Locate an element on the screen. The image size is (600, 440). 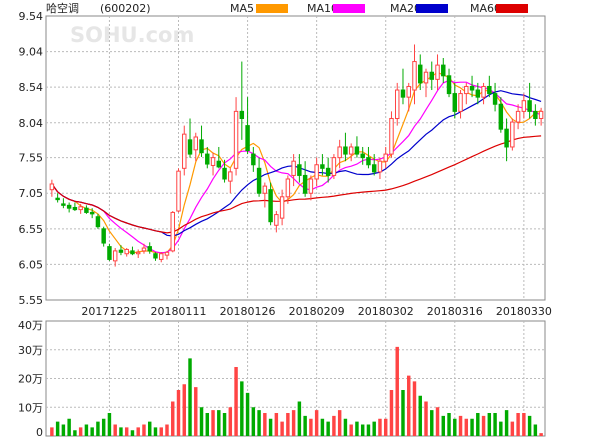
legend: MA5 MA10 MA20 MA60 is located at coordinates (379, 8).